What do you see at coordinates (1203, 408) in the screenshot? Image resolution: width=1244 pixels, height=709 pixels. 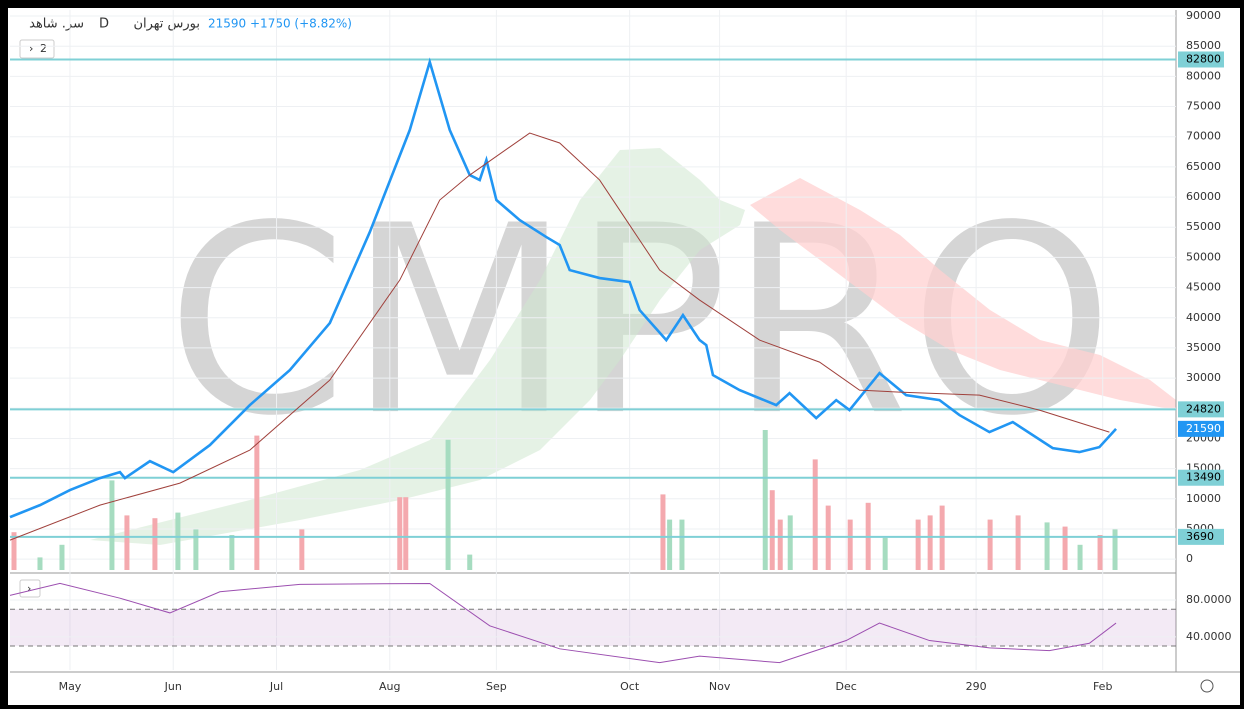 I see `level-label: 24820` at bounding box center [1203, 408].